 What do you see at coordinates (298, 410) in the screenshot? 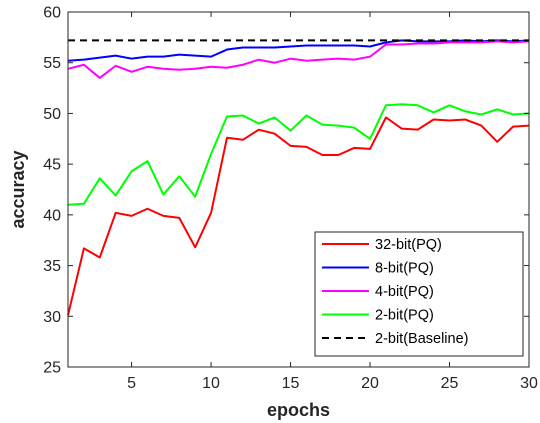
I see `x-axis-title: epochs` at bounding box center [298, 410].